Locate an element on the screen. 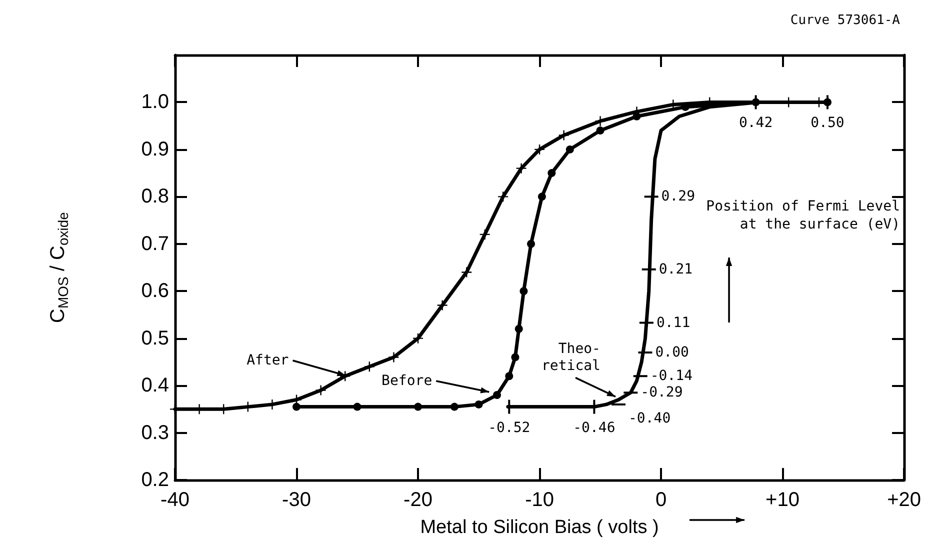 The width and height of the screenshot is (932, 559). x-tick-label: -10 is located at coordinates (539, 500).